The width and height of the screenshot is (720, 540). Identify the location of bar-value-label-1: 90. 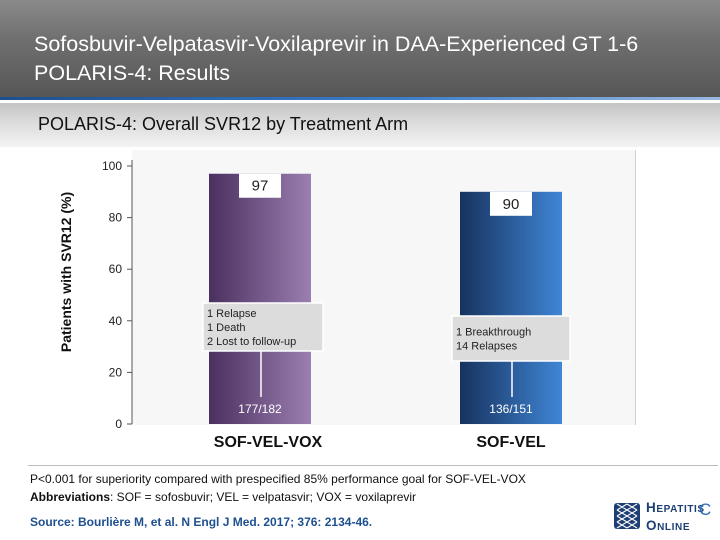
(511, 204).